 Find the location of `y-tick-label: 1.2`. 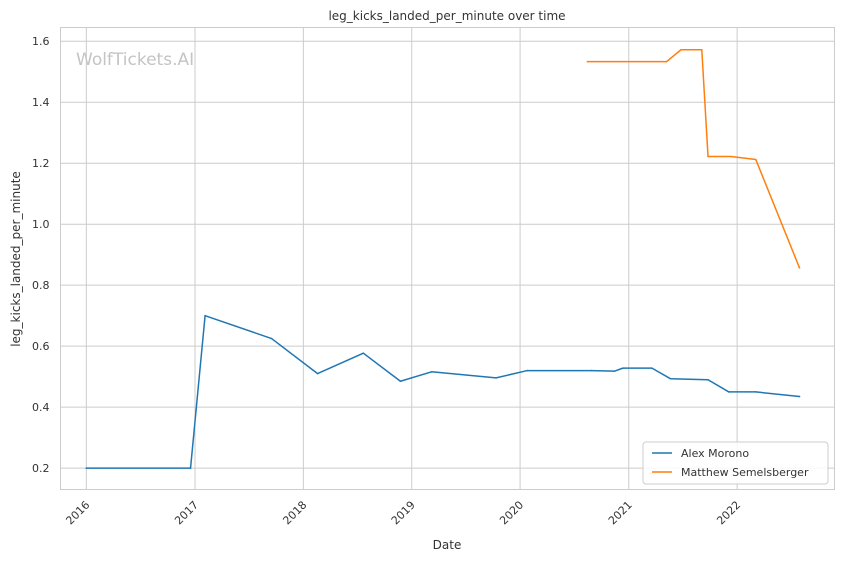

y-tick-label: 1.2 is located at coordinates (41, 163).